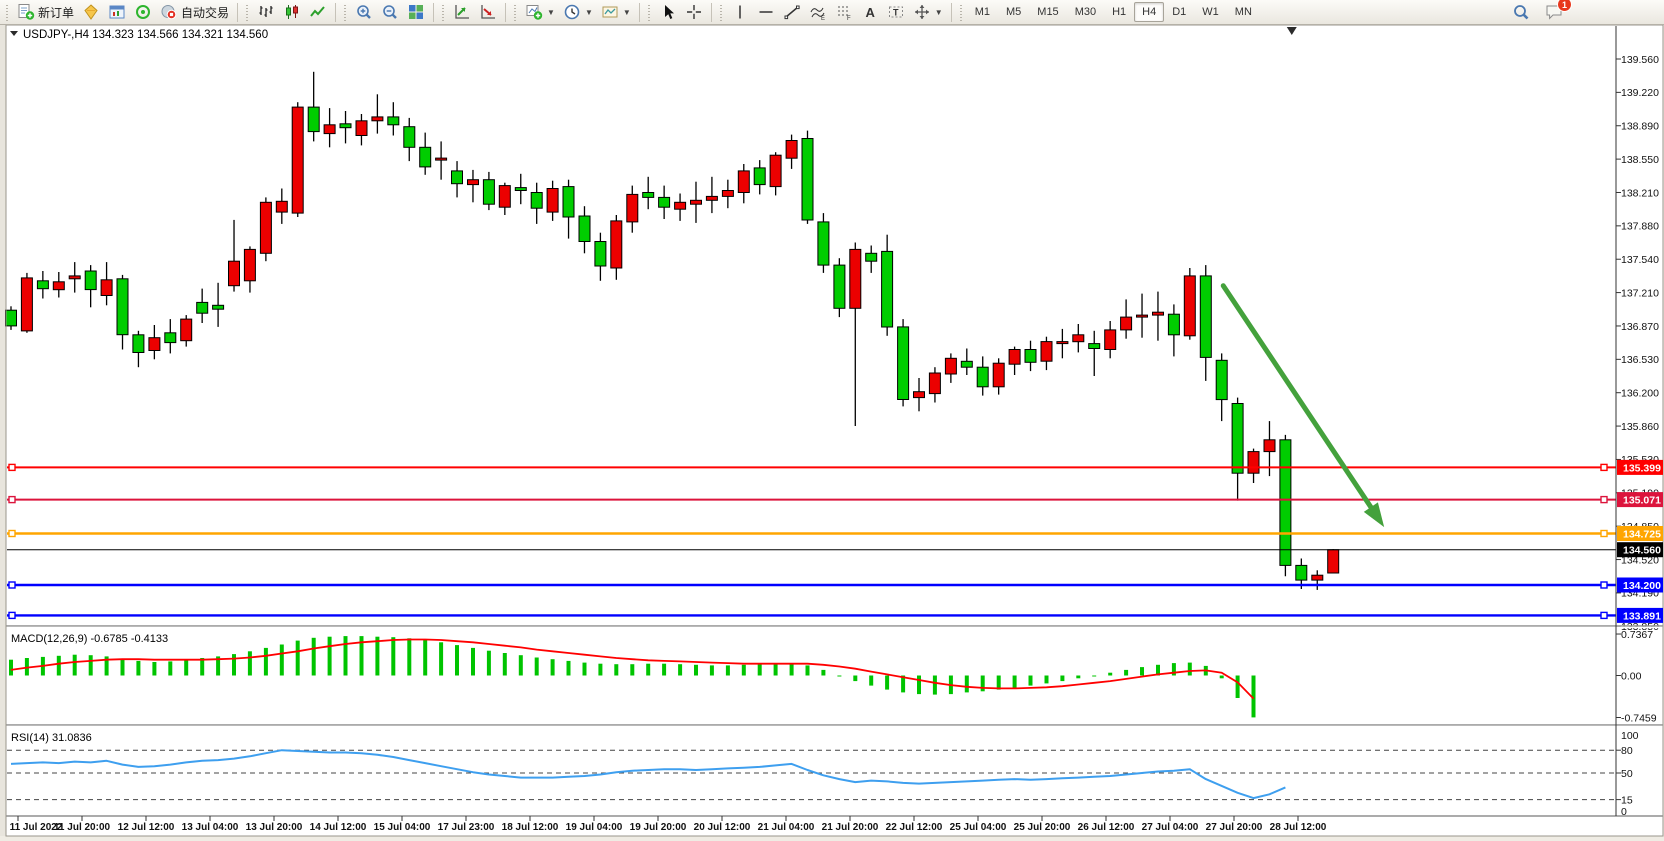 Image resolution: width=1664 pixels, height=841 pixels. I want to click on one-click-trading-arrow-icon, so click(14, 33).